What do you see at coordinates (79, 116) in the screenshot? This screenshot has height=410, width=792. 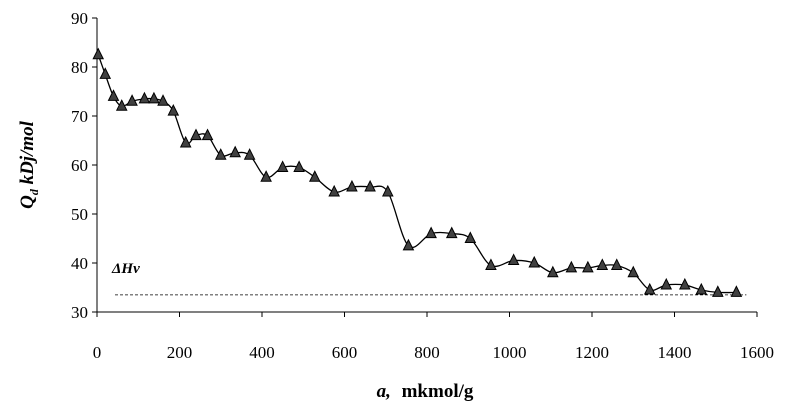 I see `y-tick-label: 70` at bounding box center [79, 116].